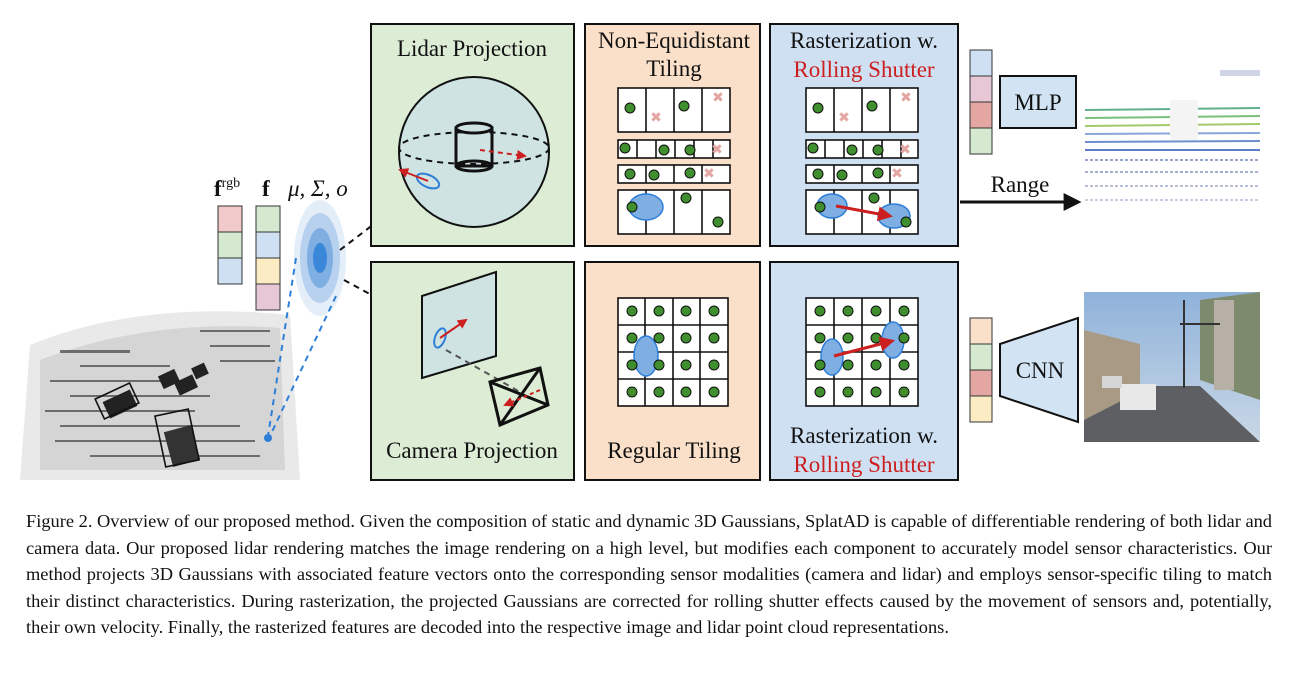  What do you see at coordinates (472, 135) in the screenshot?
I see `lidar-projection-panel: Lidar Projection` at bounding box center [472, 135].